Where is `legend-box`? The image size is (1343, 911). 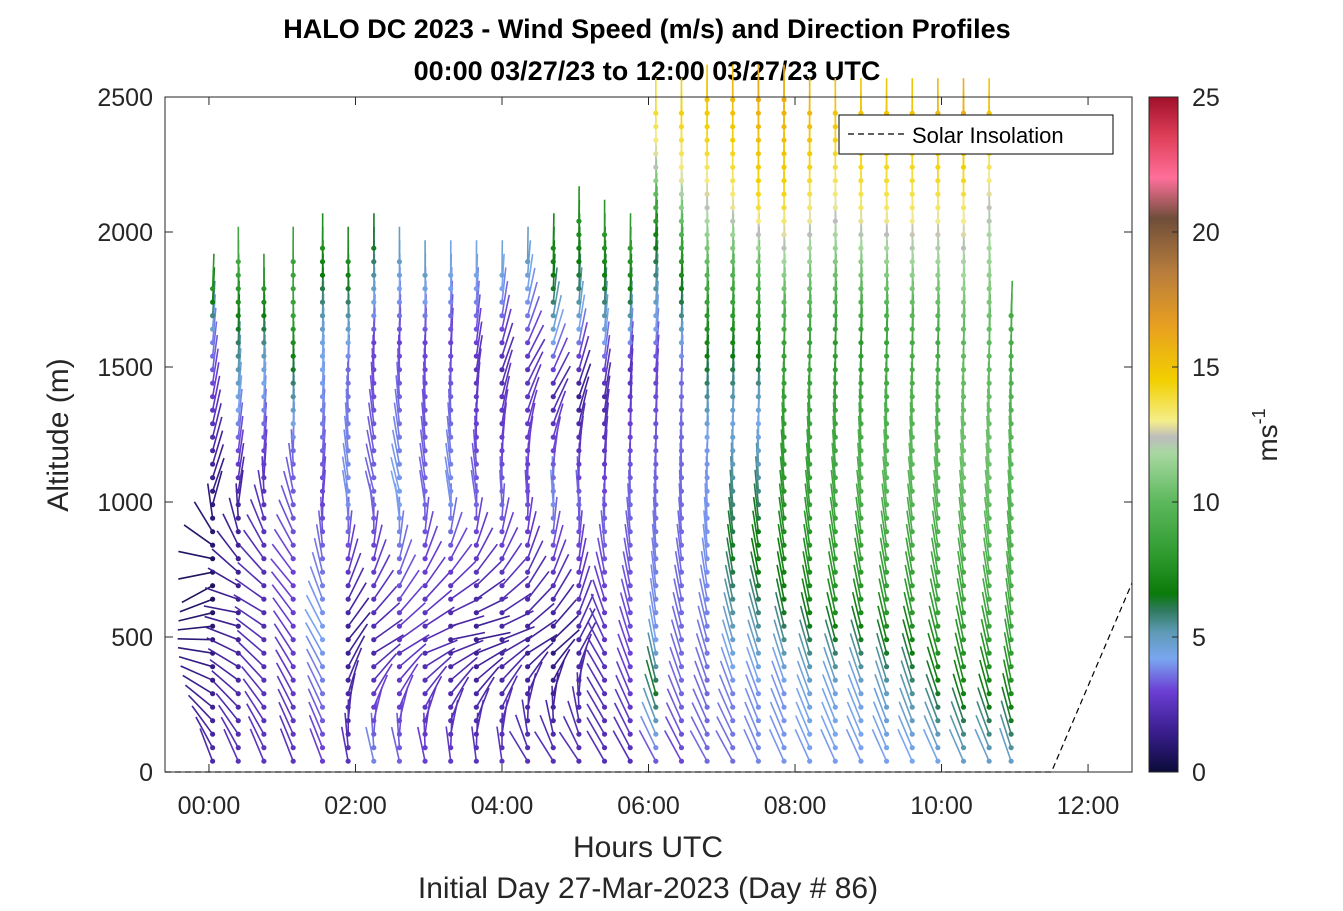 legend-box is located at coordinates (976, 134).